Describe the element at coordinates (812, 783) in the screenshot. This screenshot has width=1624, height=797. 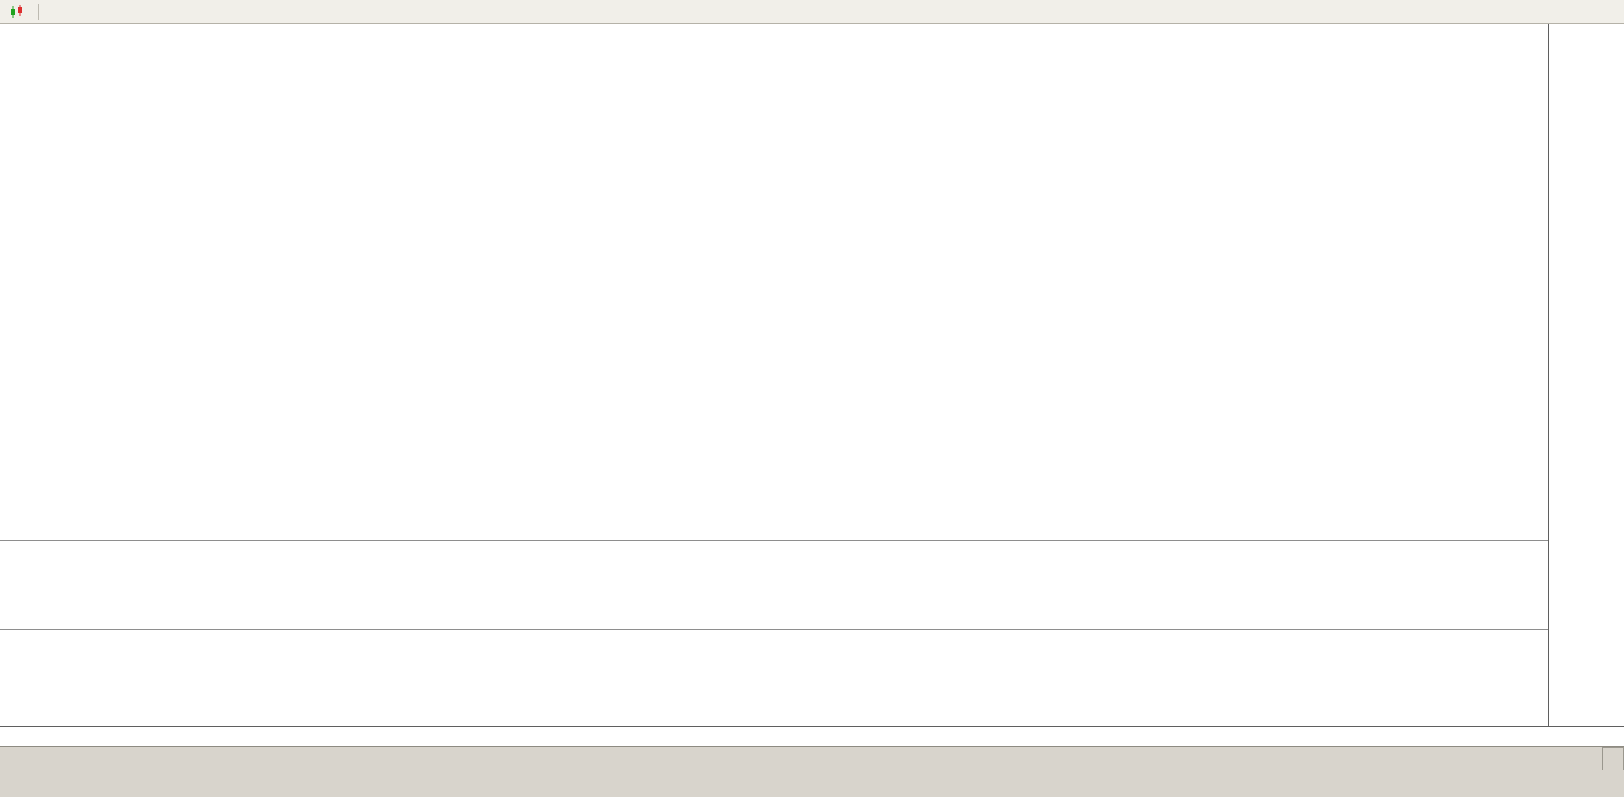
I see `bottom-filler` at that location.